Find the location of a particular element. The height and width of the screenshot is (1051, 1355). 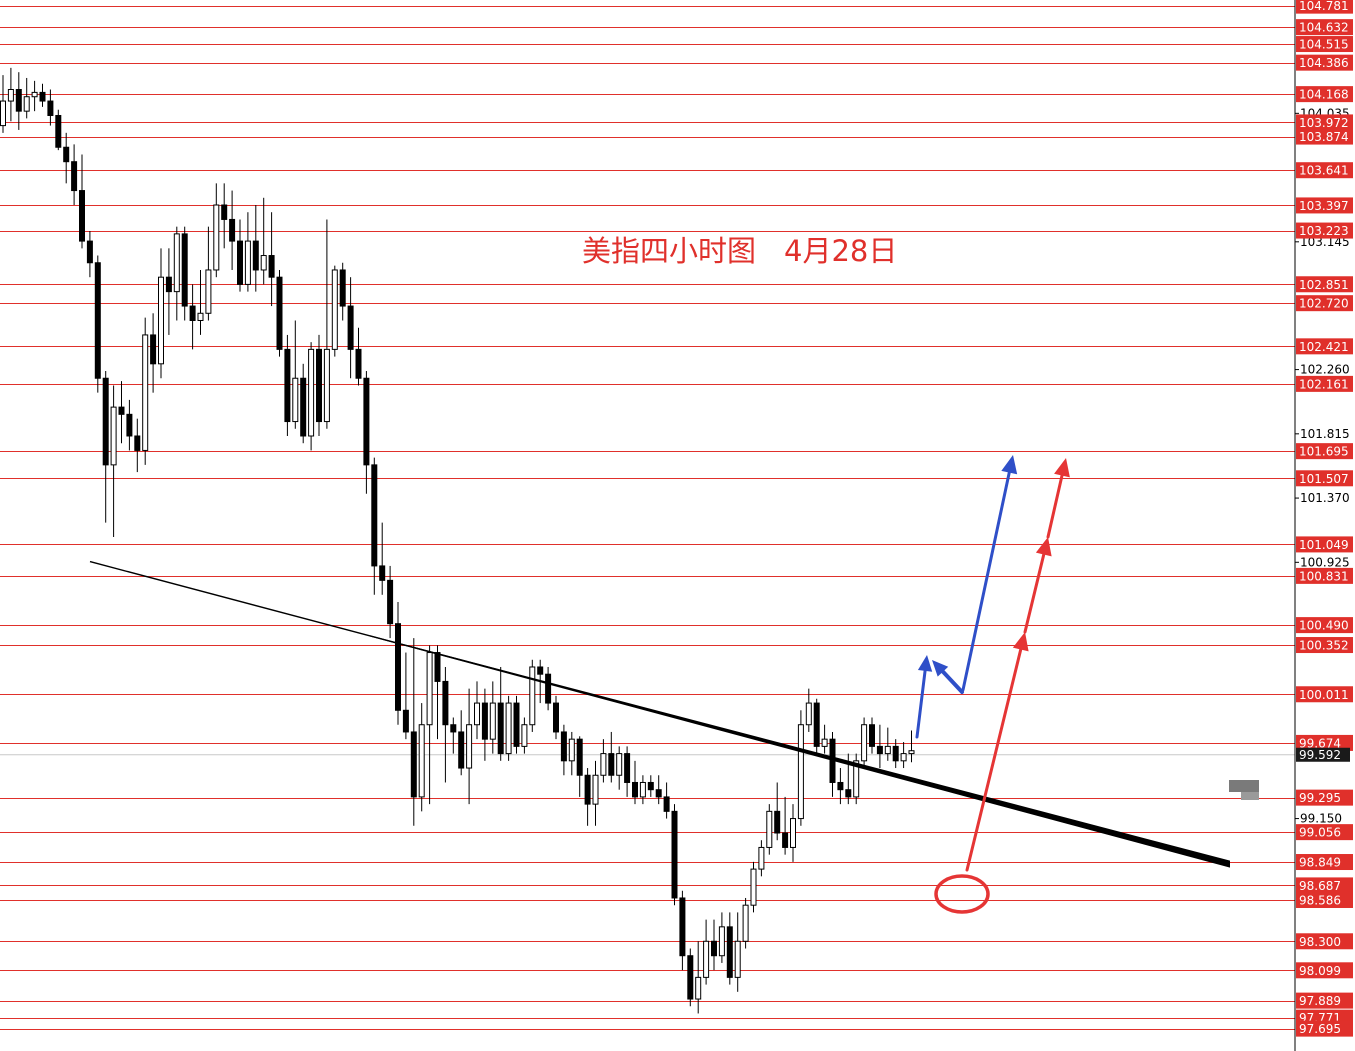

level-label-20: 100.011 is located at coordinates (1324, 695).